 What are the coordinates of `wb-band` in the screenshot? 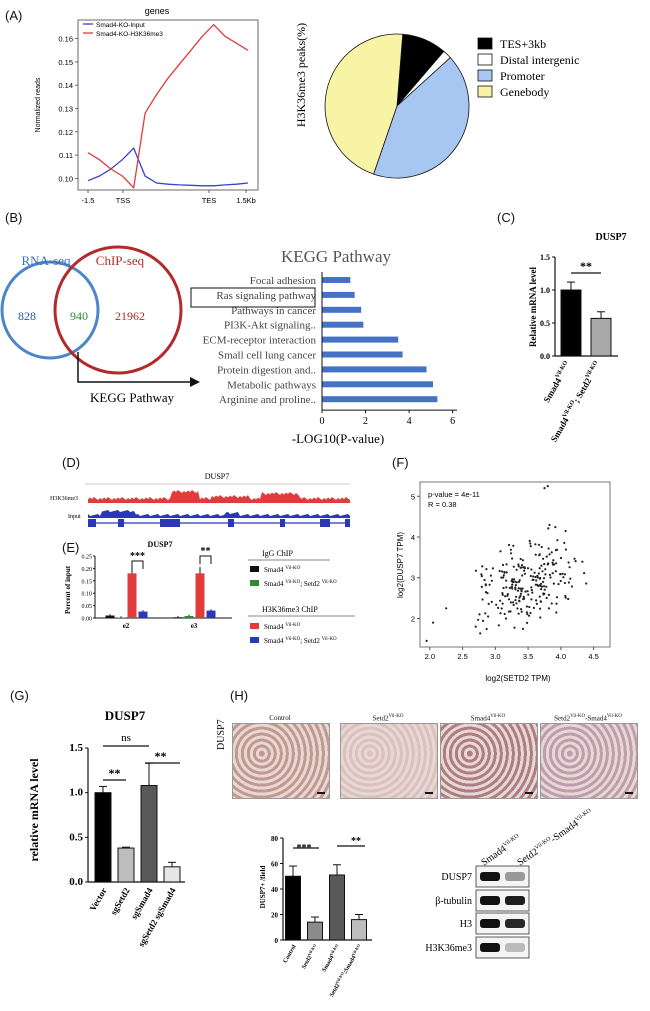 It's located at (490, 900).